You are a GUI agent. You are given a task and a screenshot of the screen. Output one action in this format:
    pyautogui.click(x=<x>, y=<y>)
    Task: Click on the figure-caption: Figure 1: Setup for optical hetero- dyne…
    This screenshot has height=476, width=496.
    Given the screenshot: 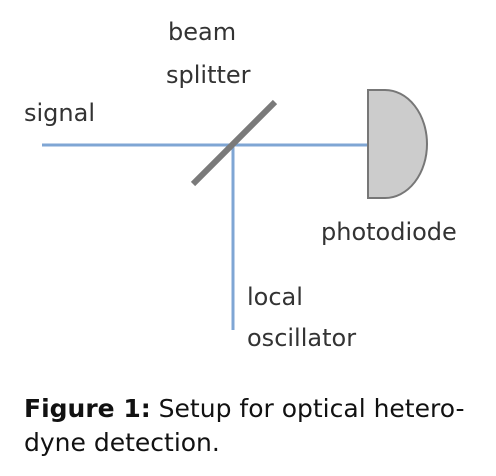 What is the action you would take?
    pyautogui.click(x=249, y=426)
    